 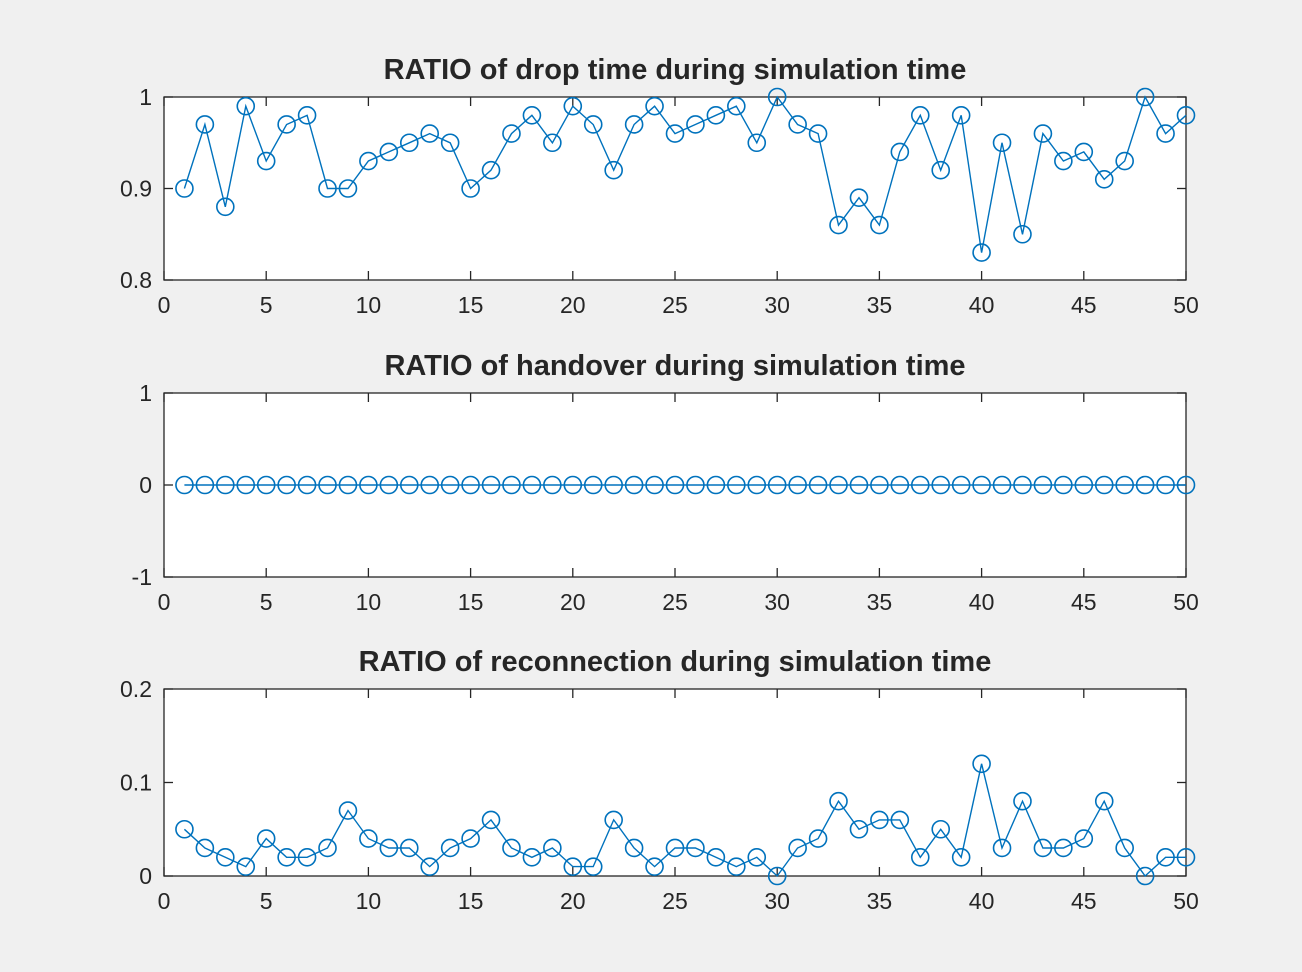 I want to click on x-tick-label: 45, so click(x=1084, y=305).